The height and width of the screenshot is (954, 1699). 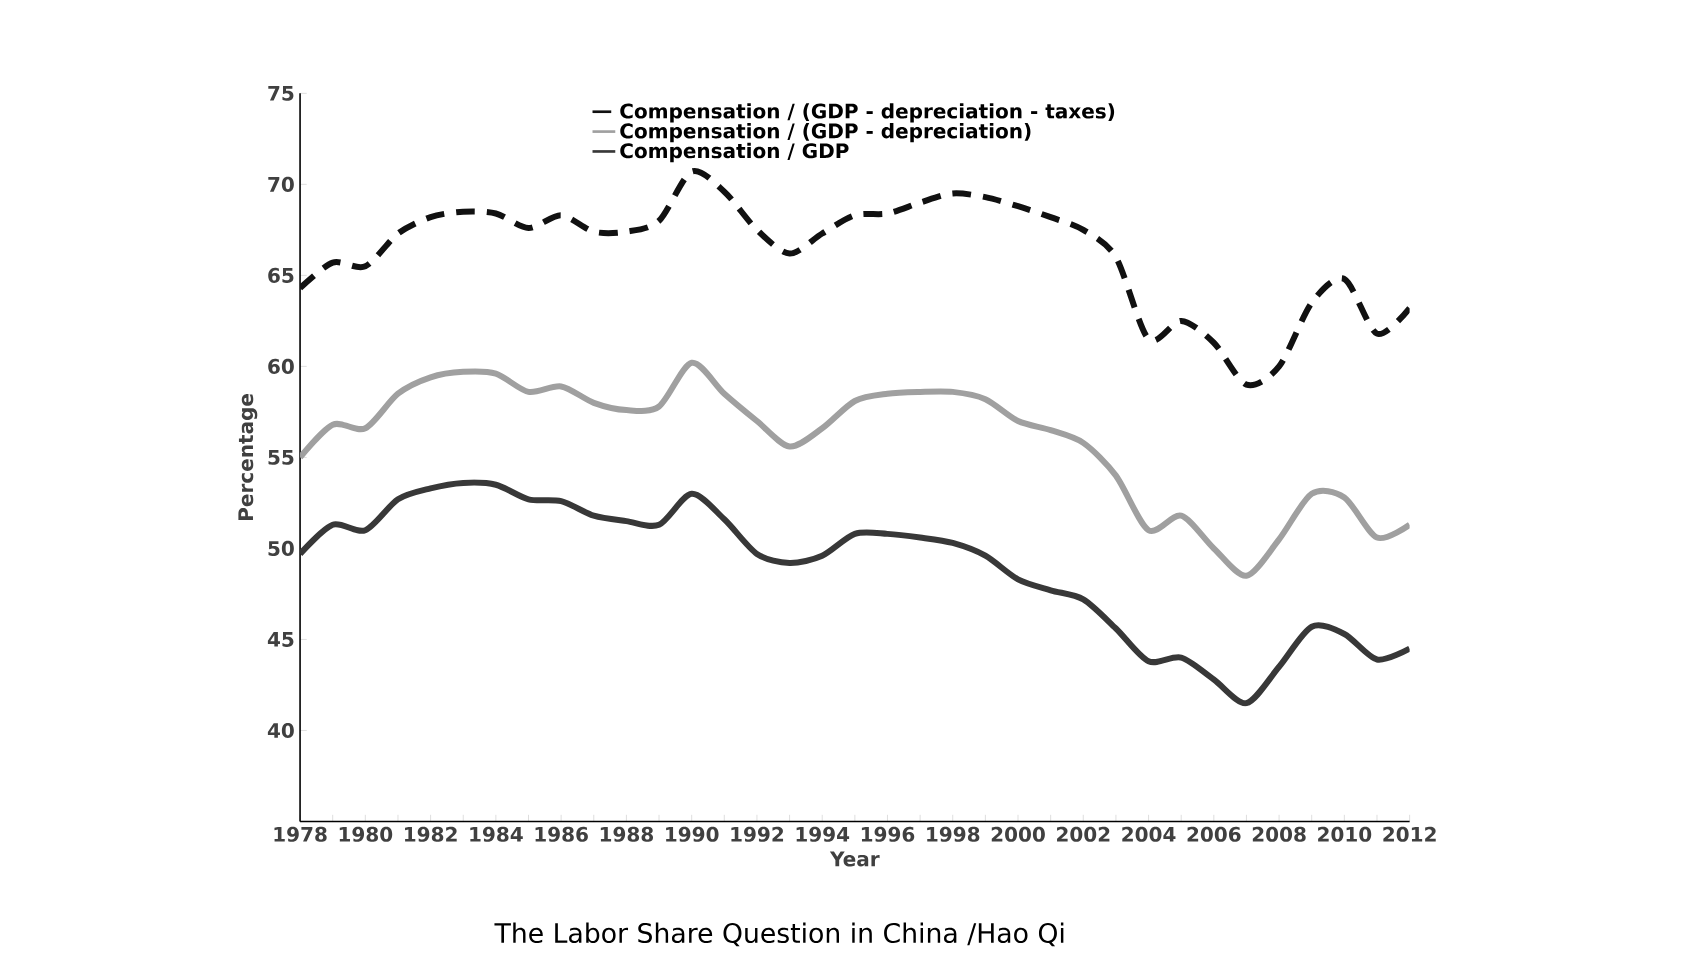 What do you see at coordinates (1214, 834) in the screenshot?
I see `x-tick-label: 2006` at bounding box center [1214, 834].